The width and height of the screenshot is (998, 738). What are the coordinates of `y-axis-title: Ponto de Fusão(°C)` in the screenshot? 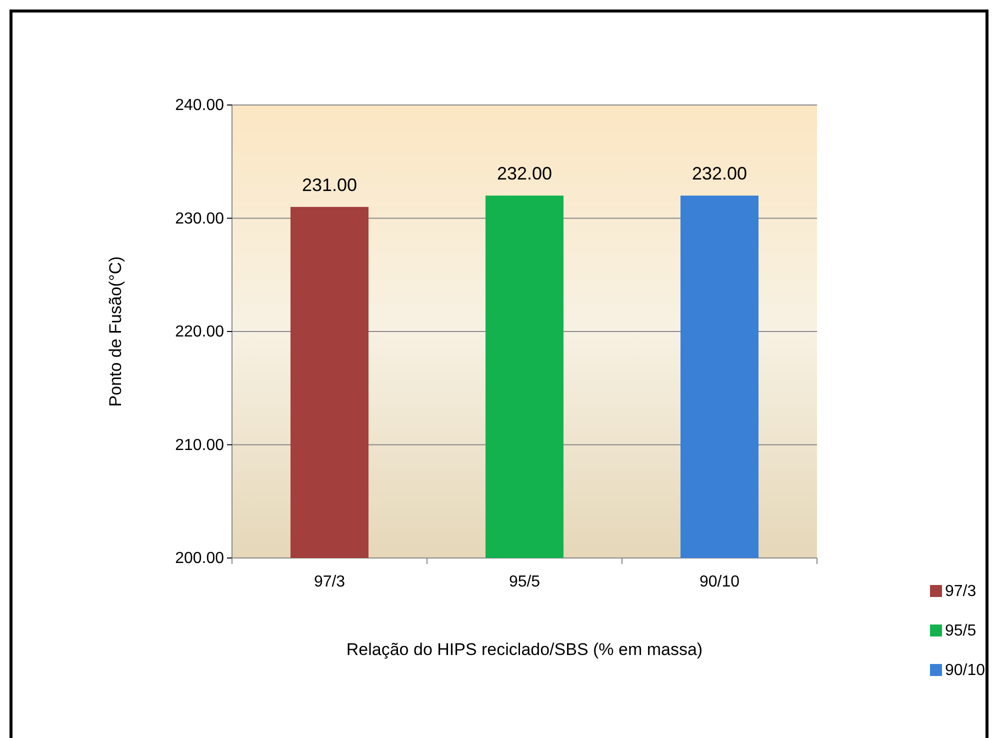 It's located at (115, 331).